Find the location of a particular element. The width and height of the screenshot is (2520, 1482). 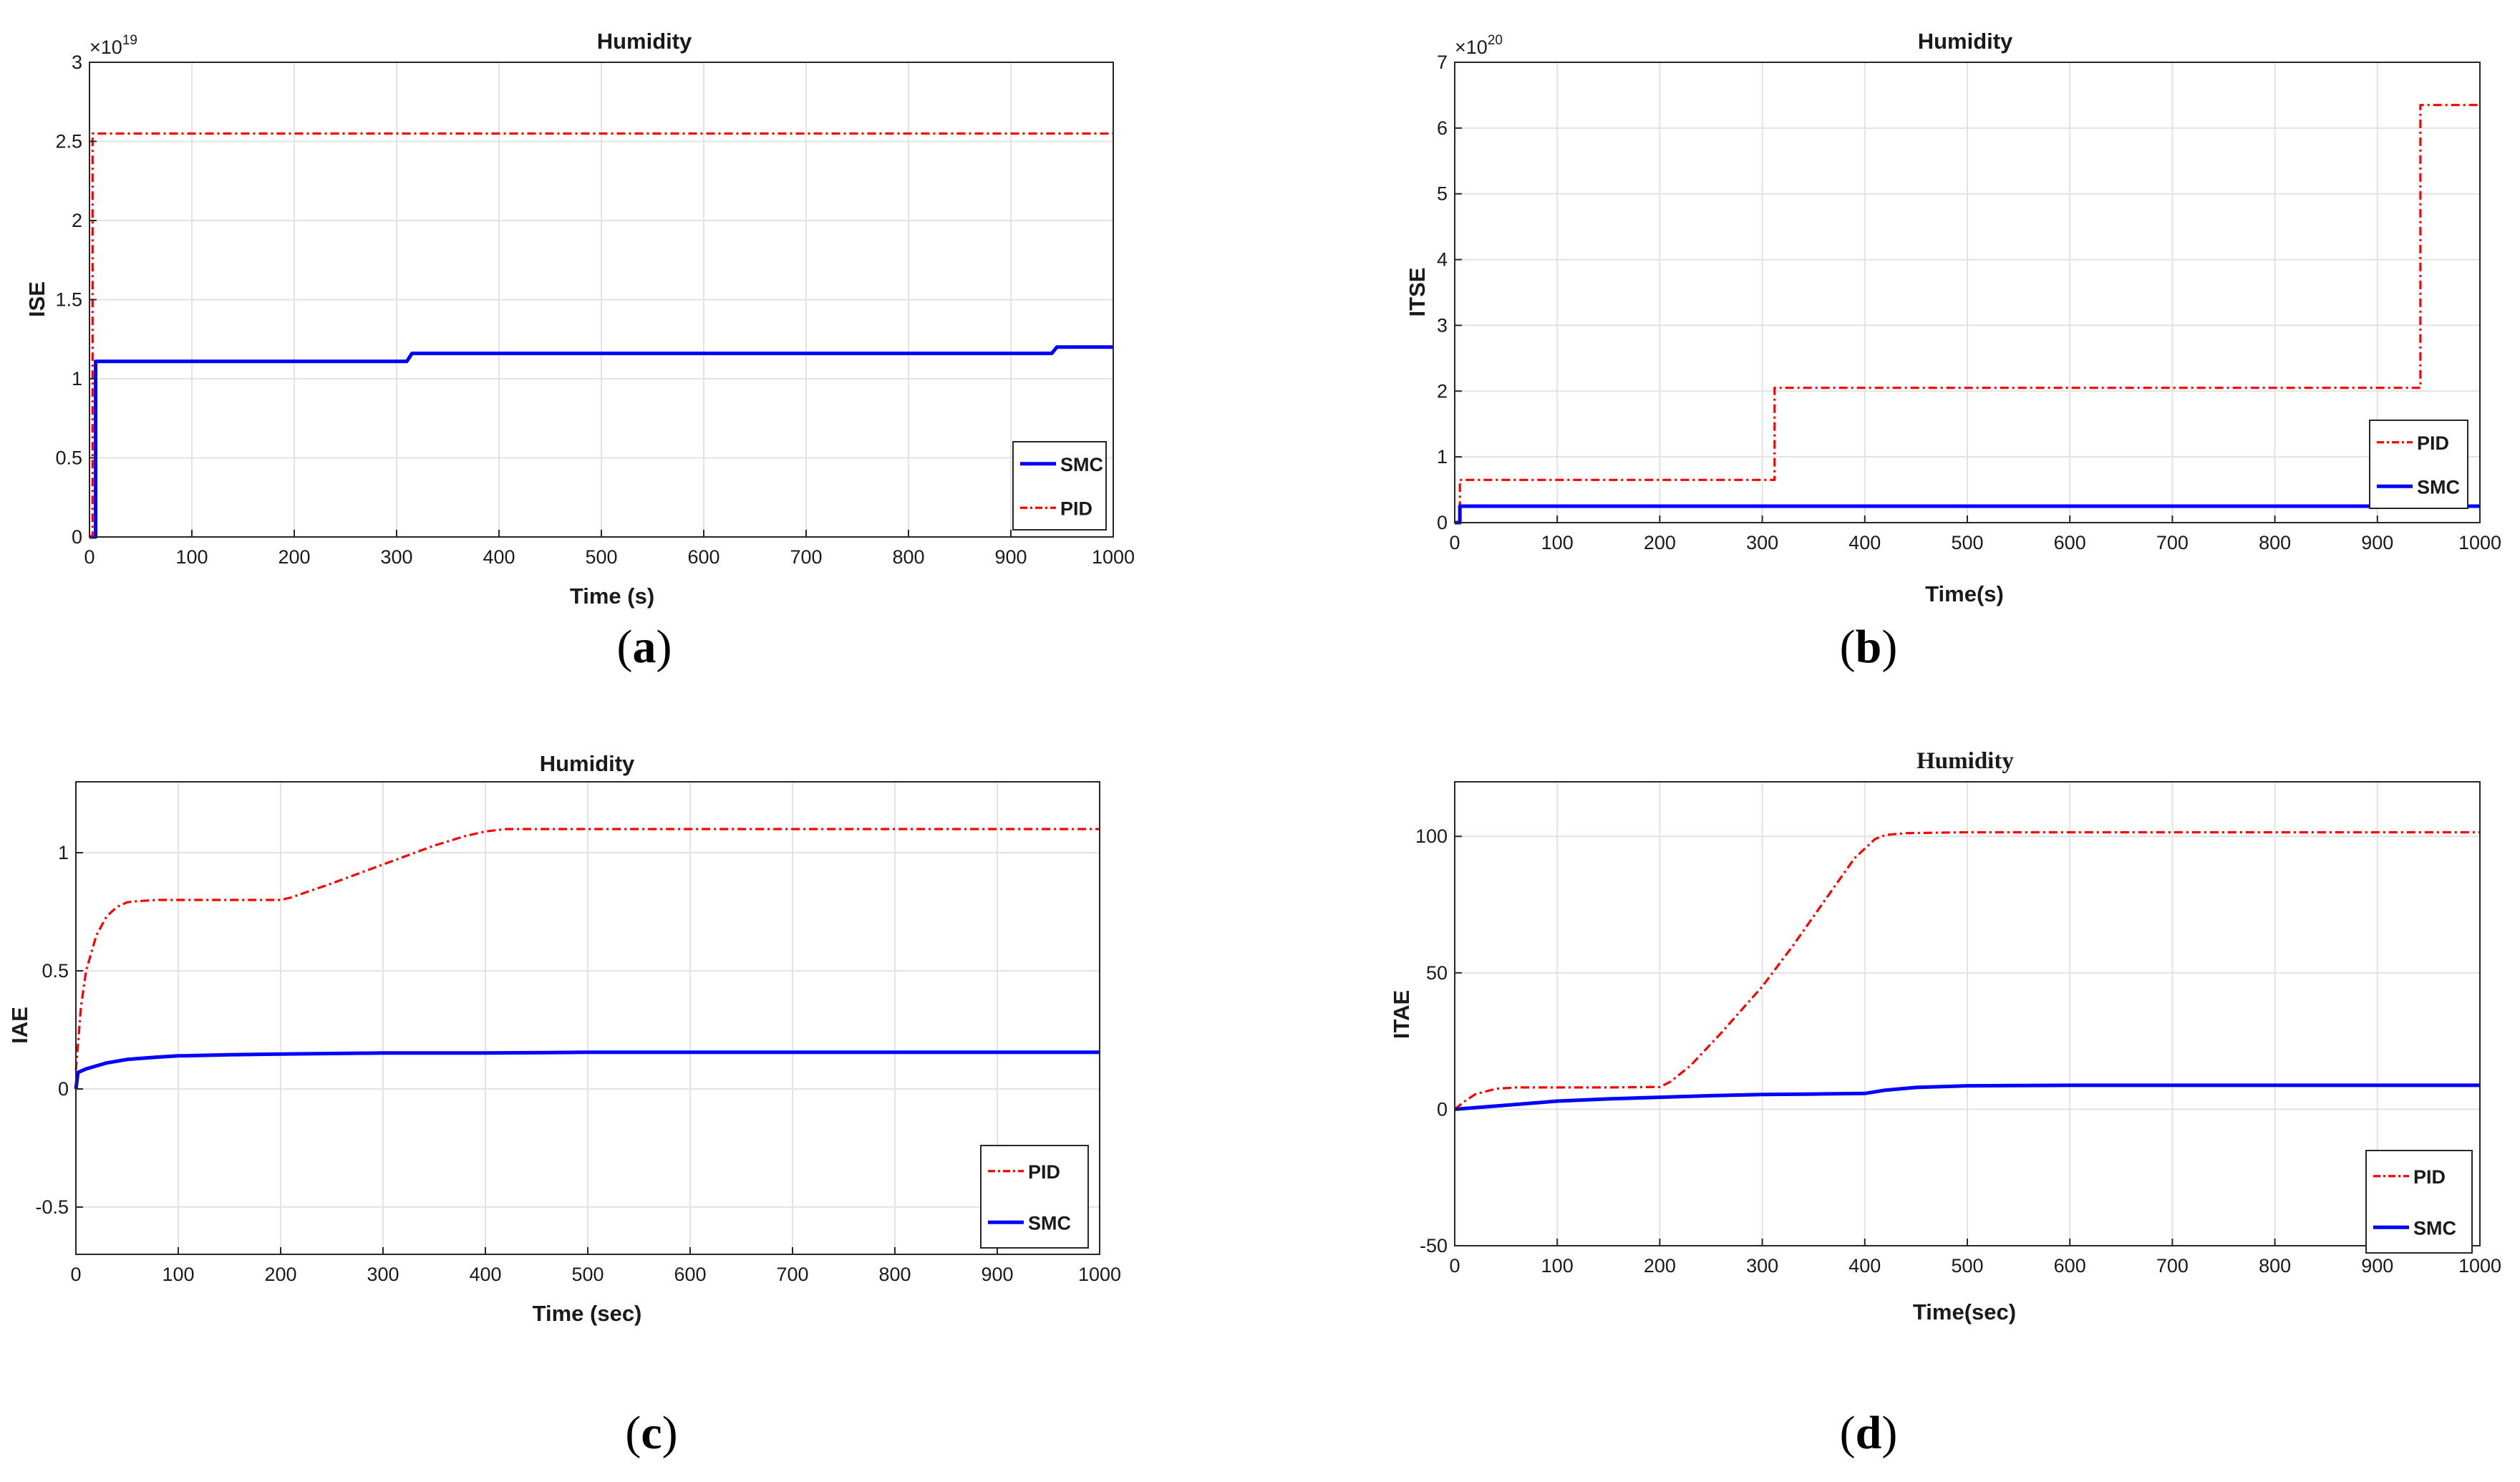

x-axis-label-c: Time (sec) is located at coordinates (587, 1313).